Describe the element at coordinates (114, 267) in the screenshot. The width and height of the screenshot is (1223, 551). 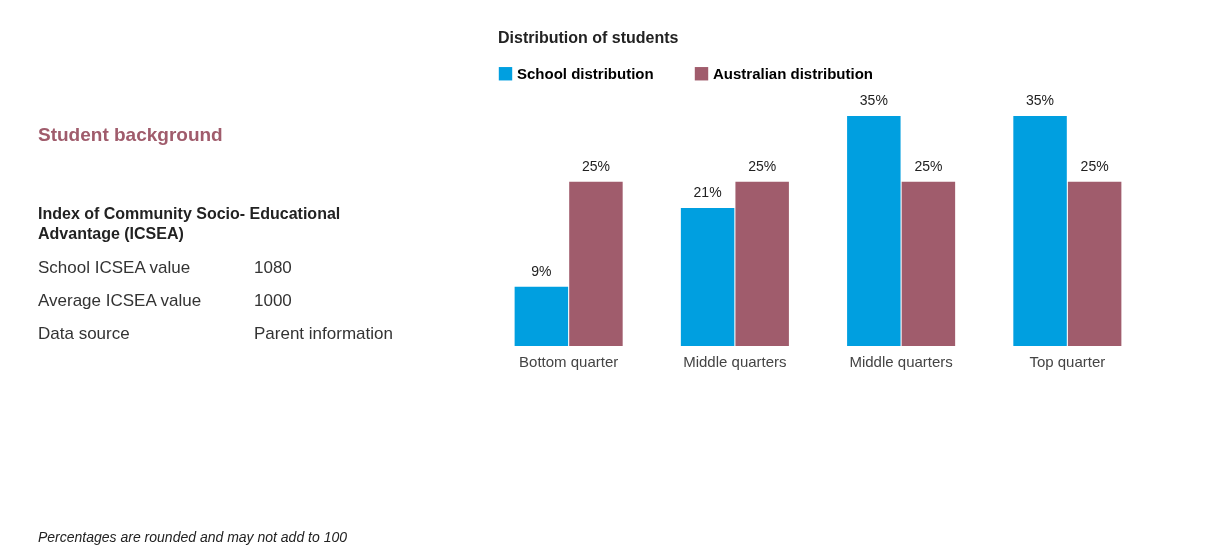
I see `text: School ICSEA value` at that location.